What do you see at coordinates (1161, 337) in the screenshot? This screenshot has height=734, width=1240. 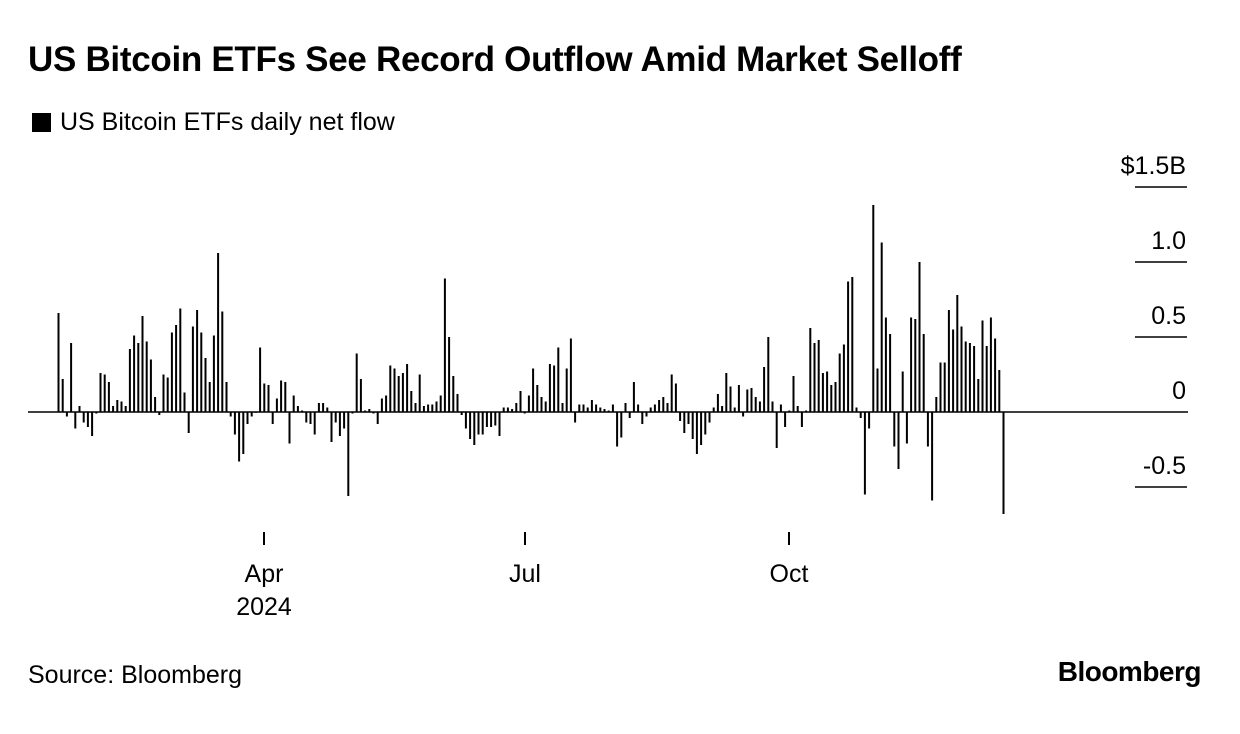 I see `y-gridlines` at bounding box center [1161, 337].